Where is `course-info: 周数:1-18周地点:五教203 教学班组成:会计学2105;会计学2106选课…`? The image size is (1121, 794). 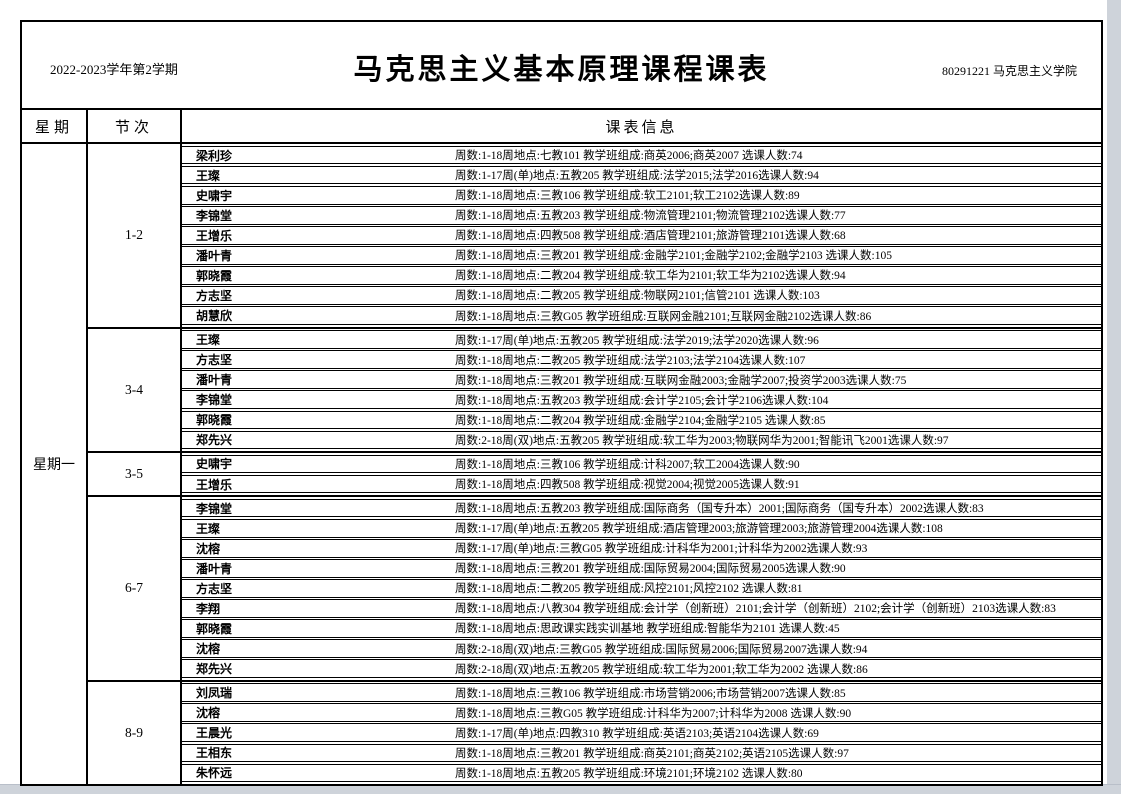 course-info: 周数:1-18周地点:五教203 教学班组成:会计学2105;会计学2106选课… is located at coordinates (642, 400).